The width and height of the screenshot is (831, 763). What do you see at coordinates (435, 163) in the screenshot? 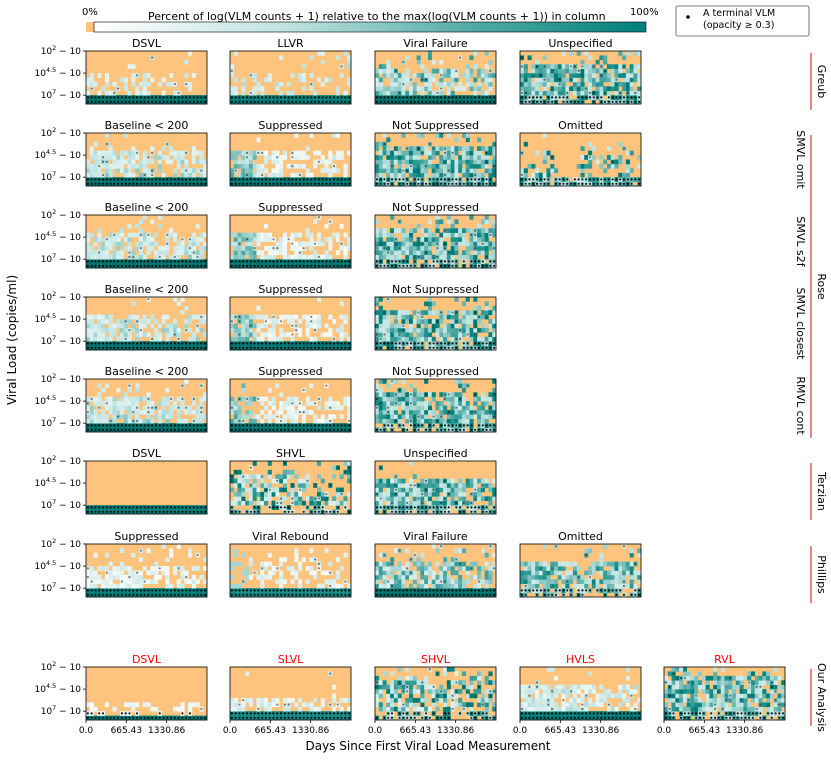
I see `terminal-markers` at bounding box center [435, 163].